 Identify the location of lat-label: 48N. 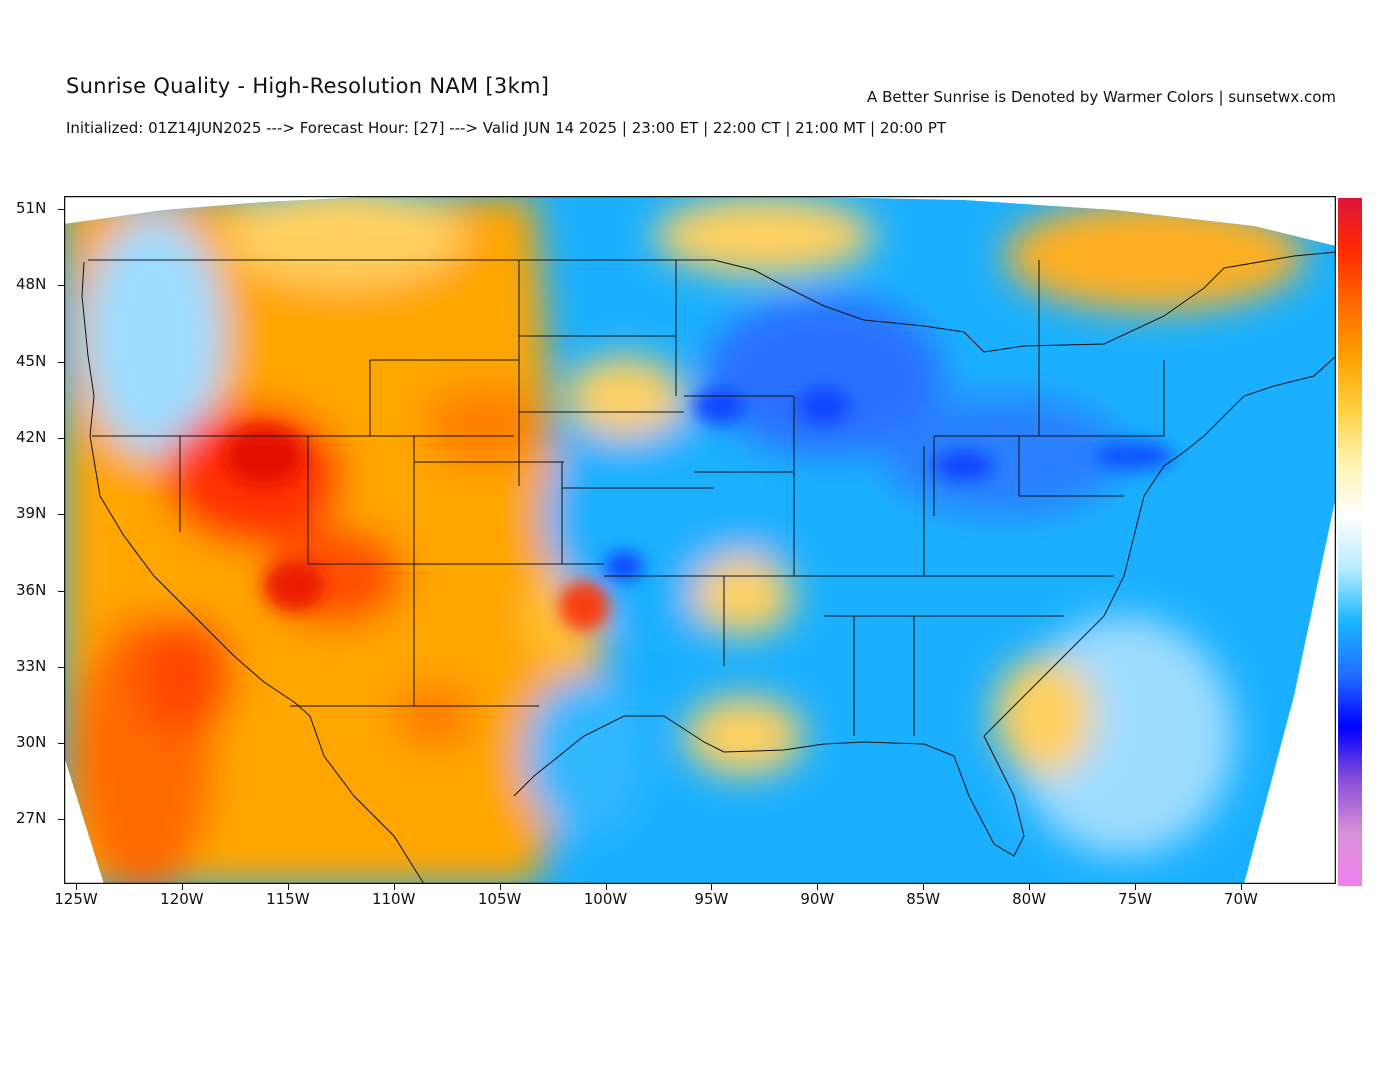
(31, 284).